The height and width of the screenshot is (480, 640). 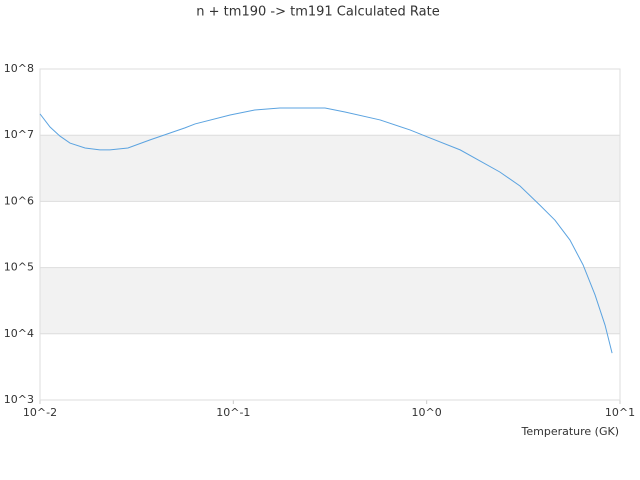 What do you see at coordinates (570, 431) in the screenshot?
I see `x-axis-label: Temperature (GK)` at bounding box center [570, 431].